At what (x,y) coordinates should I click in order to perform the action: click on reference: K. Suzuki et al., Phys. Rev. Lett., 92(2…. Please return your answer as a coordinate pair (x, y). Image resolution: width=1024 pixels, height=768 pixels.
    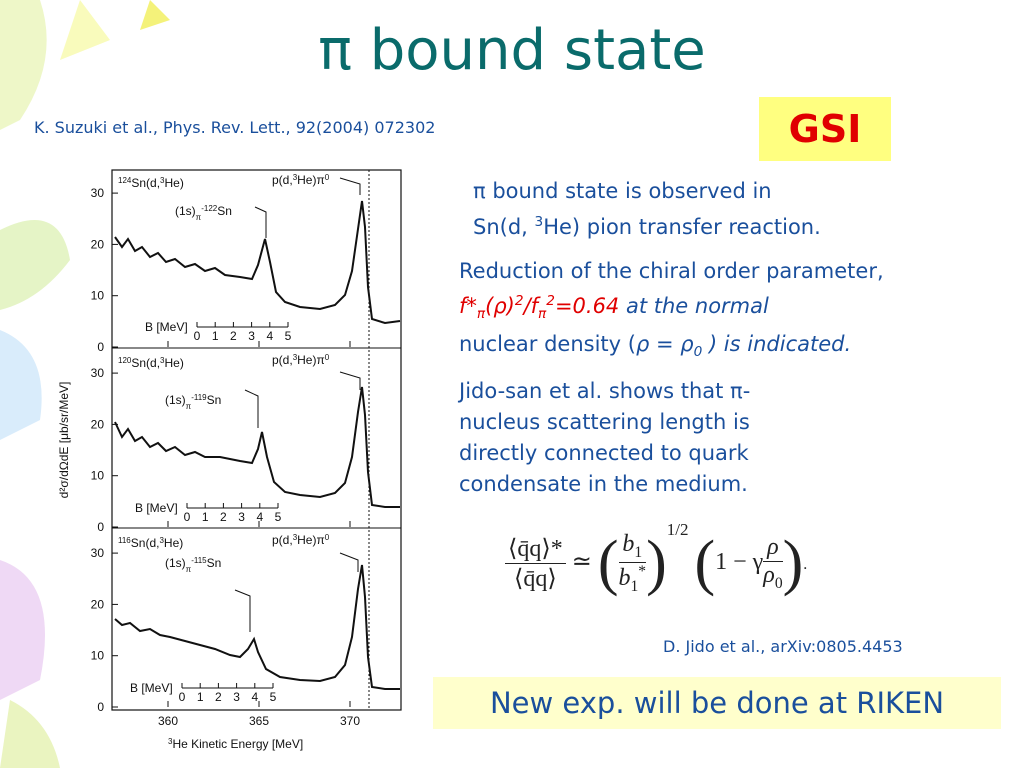
    Looking at the image, I should click on (235, 127).